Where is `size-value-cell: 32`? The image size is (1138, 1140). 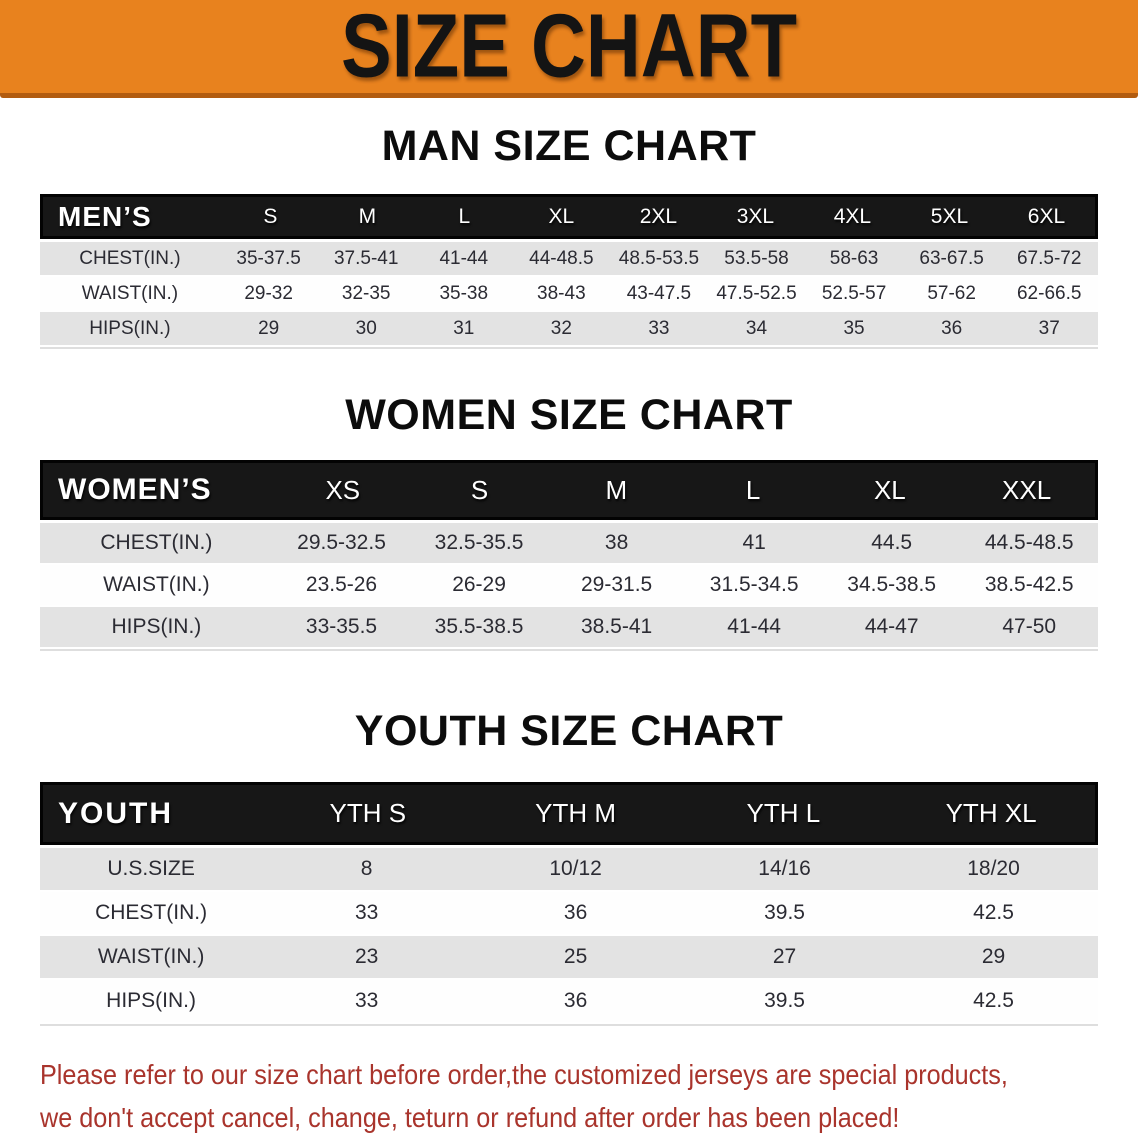
size-value-cell: 32 is located at coordinates (561, 328).